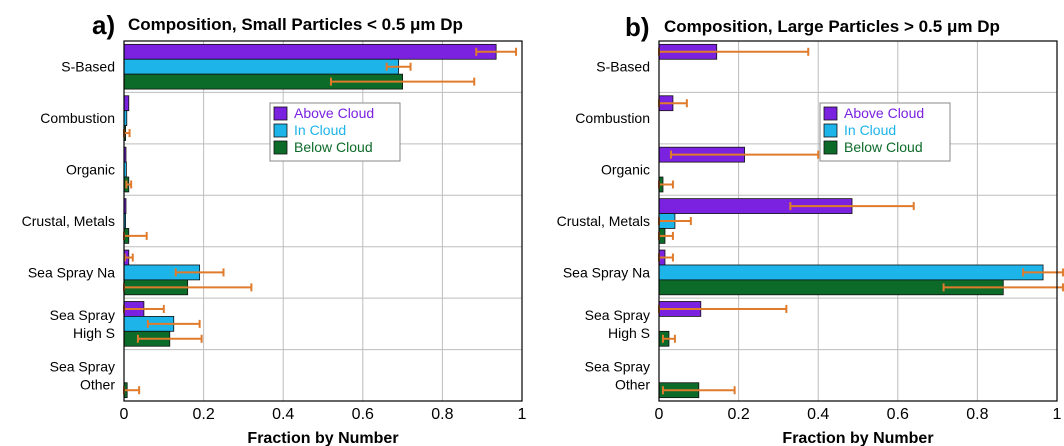  Describe the element at coordinates (637, 27) in the screenshot. I see `panel-letter: b)` at that location.